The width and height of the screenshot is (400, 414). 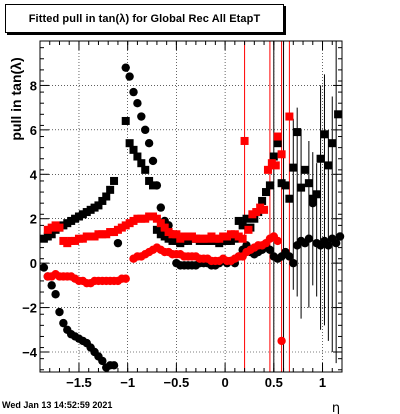 What do you see at coordinates (336, 407) in the screenshot?
I see `x-axis-label: η` at bounding box center [336, 407].